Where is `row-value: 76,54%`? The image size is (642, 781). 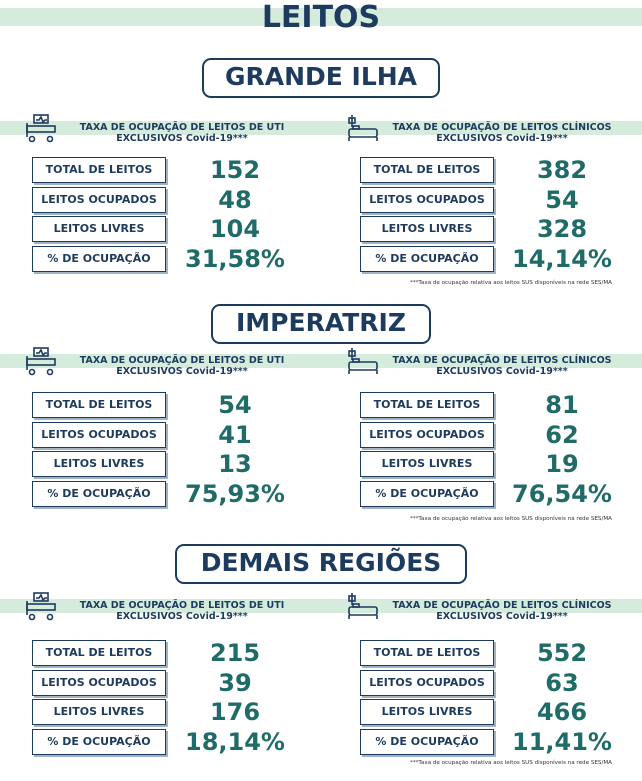 row-value: 76,54% is located at coordinates (562, 493).